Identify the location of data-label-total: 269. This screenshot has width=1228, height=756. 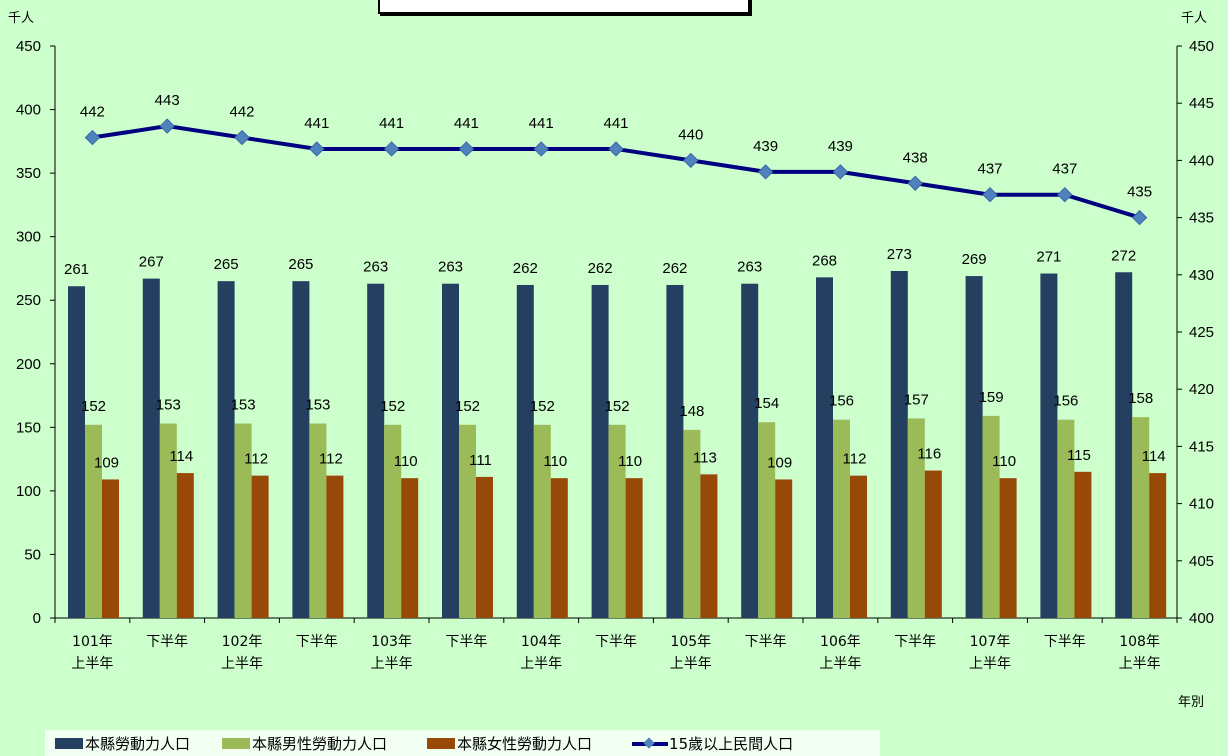
(974, 259).